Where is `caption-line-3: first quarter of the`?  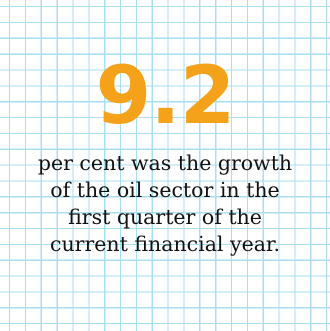
caption-line-3: first quarter of the is located at coordinates (165, 217).